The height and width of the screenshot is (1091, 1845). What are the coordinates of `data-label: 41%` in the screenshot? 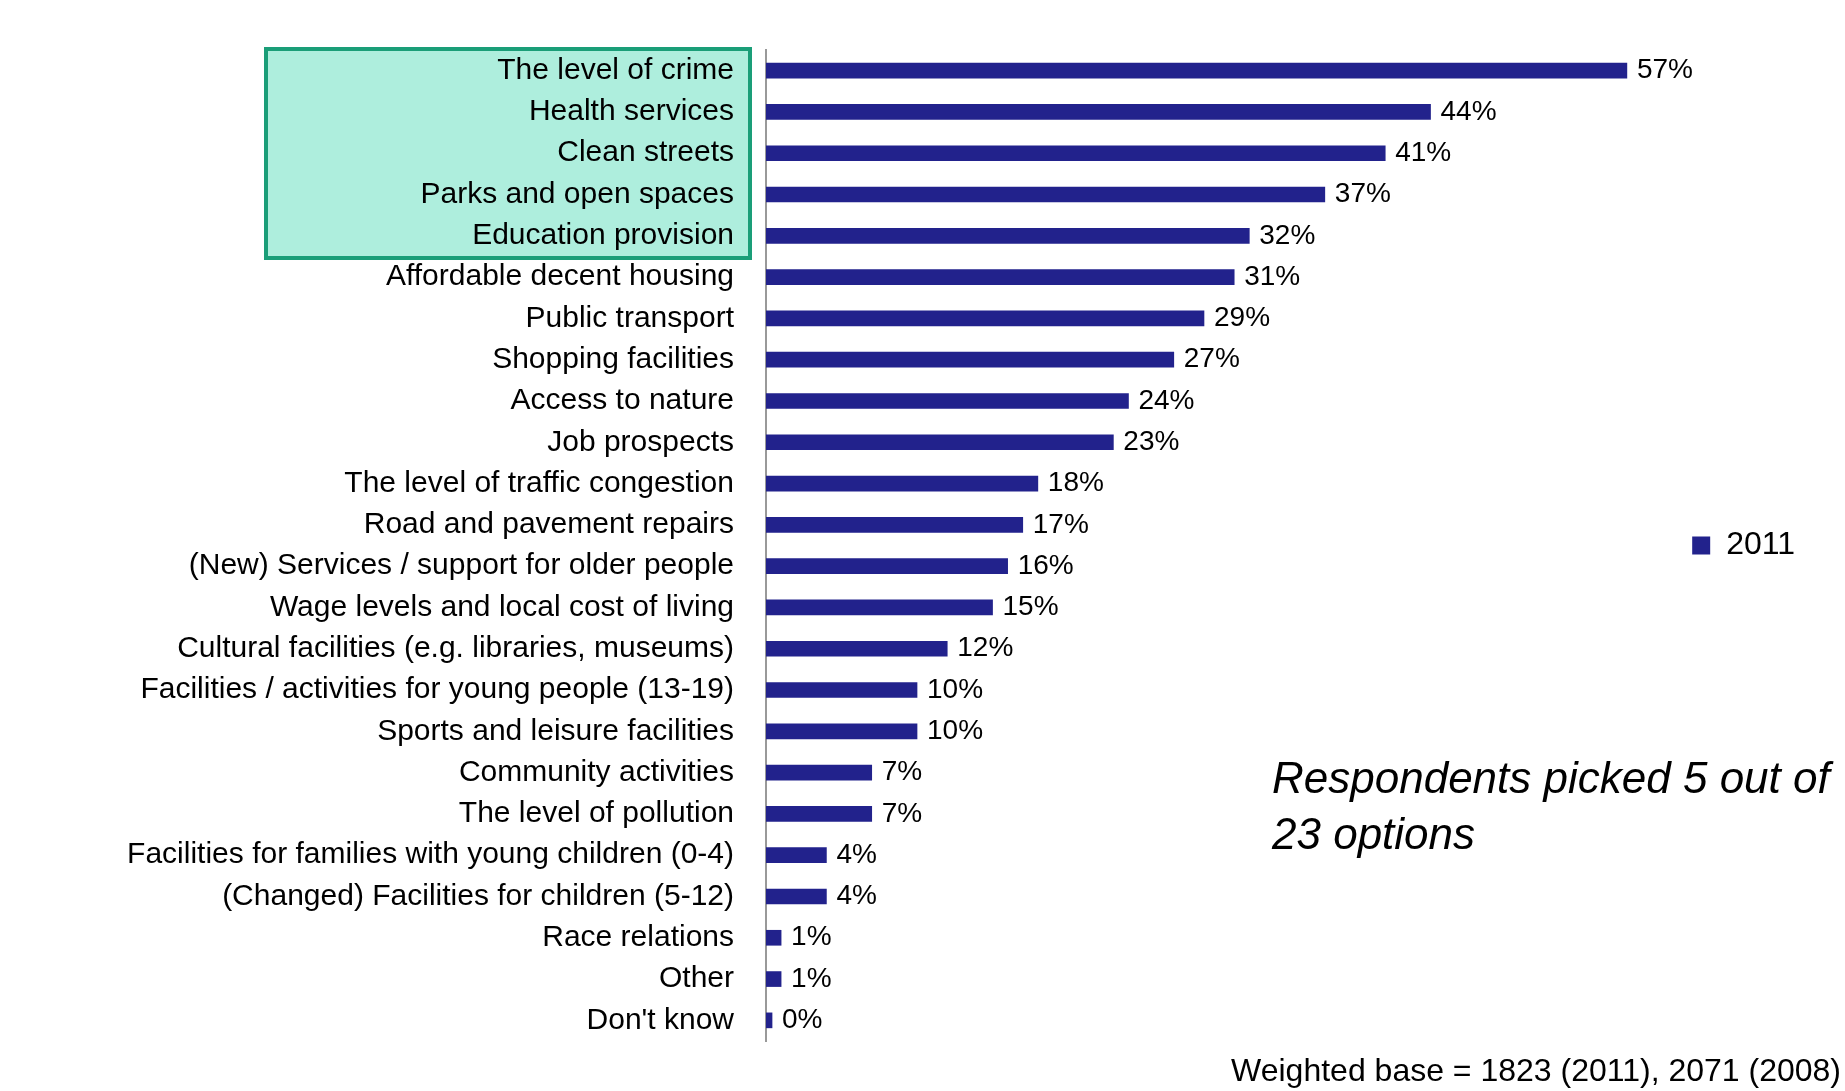 It's located at (1423, 151).